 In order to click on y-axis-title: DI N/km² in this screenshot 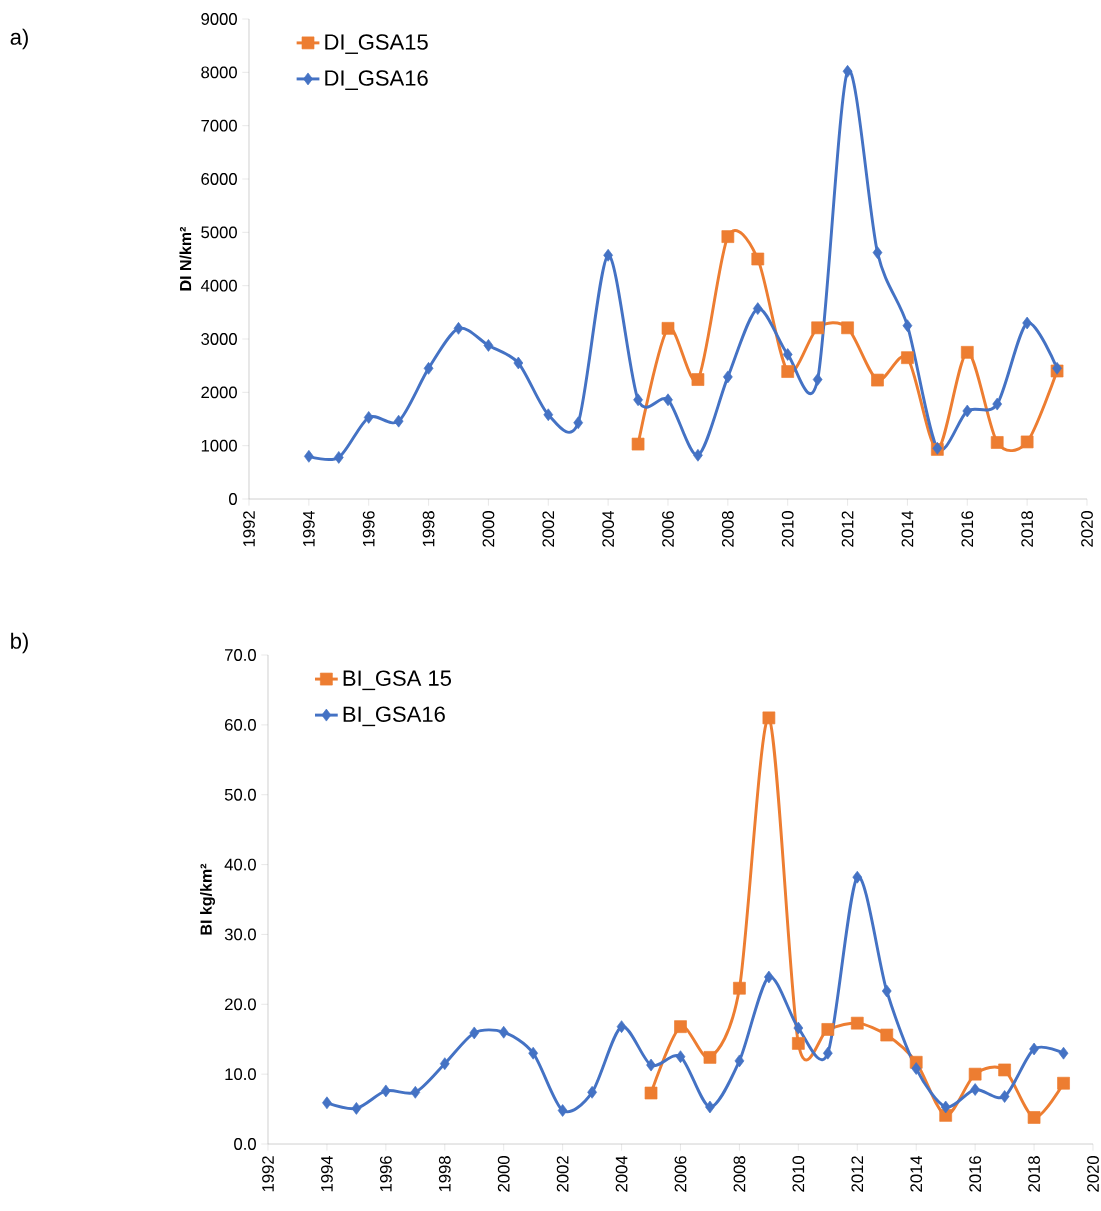, I will do `click(185, 258)`.